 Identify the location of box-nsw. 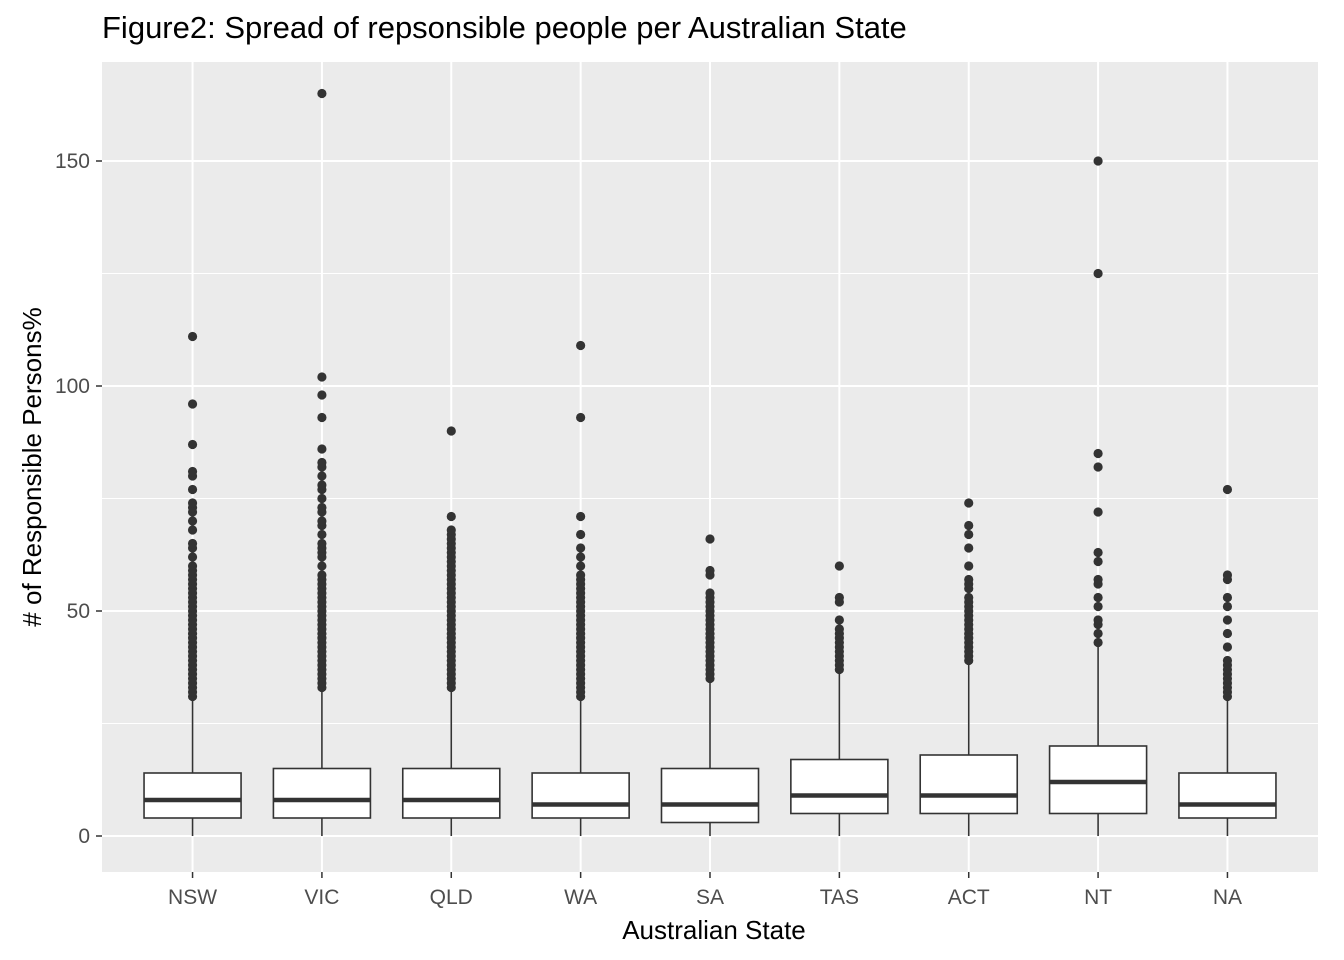
(192, 795).